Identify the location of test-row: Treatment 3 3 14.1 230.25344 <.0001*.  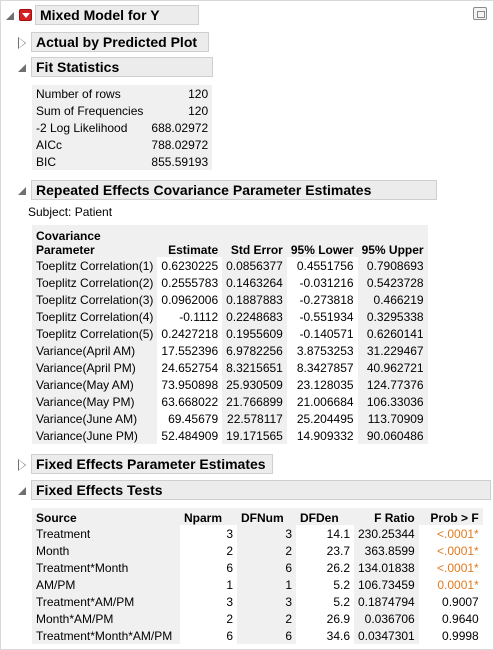
(257, 533).